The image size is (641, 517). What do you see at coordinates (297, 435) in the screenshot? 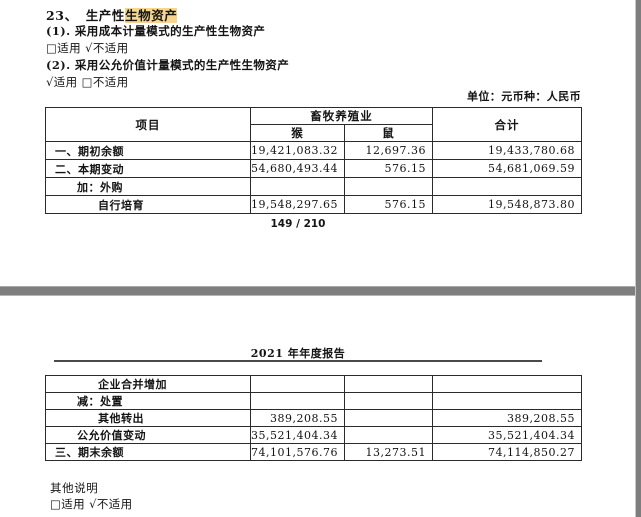
I see `cell-monkey: 35,521,404.34` at bounding box center [297, 435].